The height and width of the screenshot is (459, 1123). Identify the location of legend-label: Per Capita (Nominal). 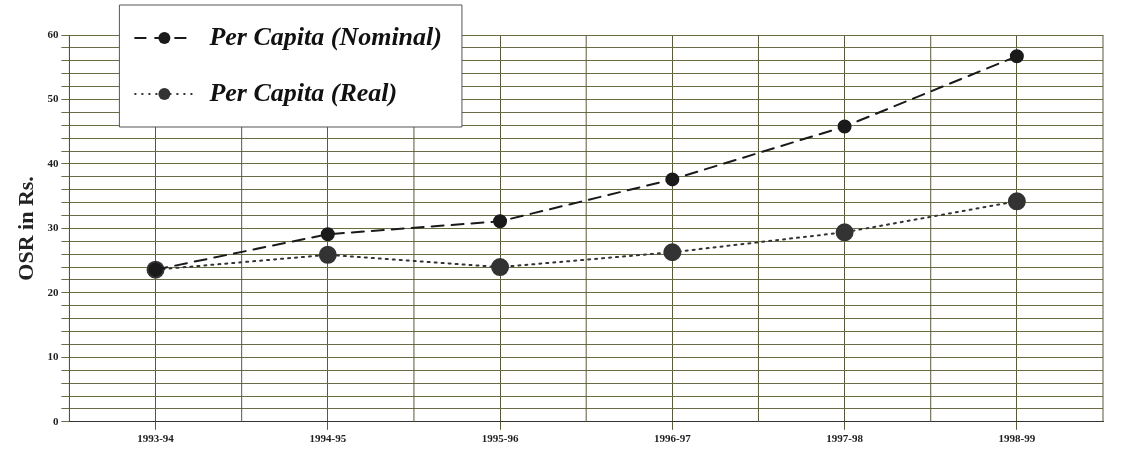
(325, 36).